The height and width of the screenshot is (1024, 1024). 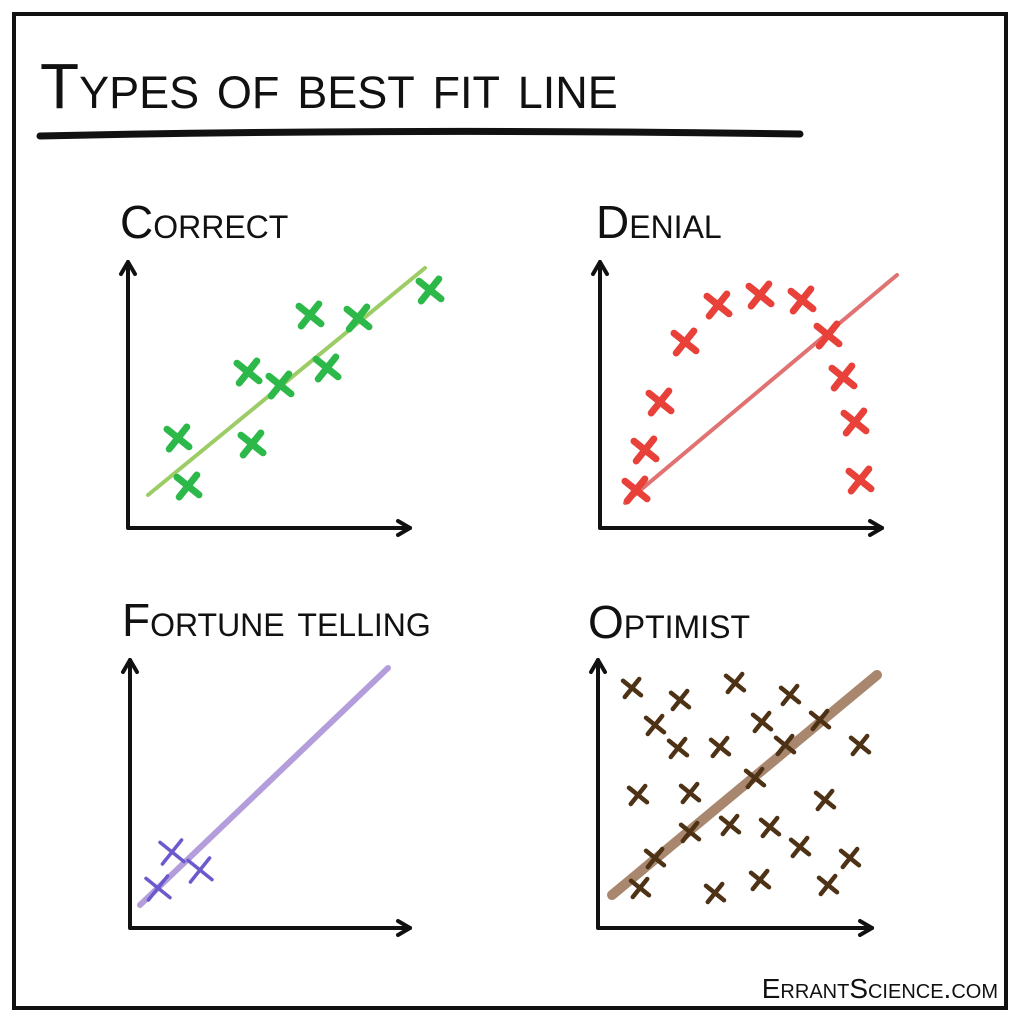 I want to click on credit: ErrantScience.com, so click(x=880, y=988).